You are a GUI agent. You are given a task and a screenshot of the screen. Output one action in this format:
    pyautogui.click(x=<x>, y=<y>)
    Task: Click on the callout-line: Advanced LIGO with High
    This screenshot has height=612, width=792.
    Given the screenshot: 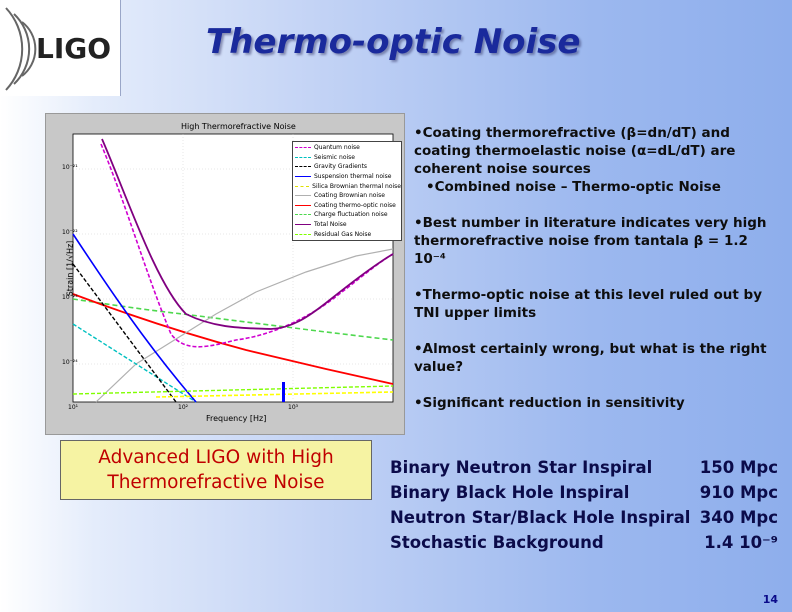 What is the action you would take?
    pyautogui.click(x=216, y=457)
    